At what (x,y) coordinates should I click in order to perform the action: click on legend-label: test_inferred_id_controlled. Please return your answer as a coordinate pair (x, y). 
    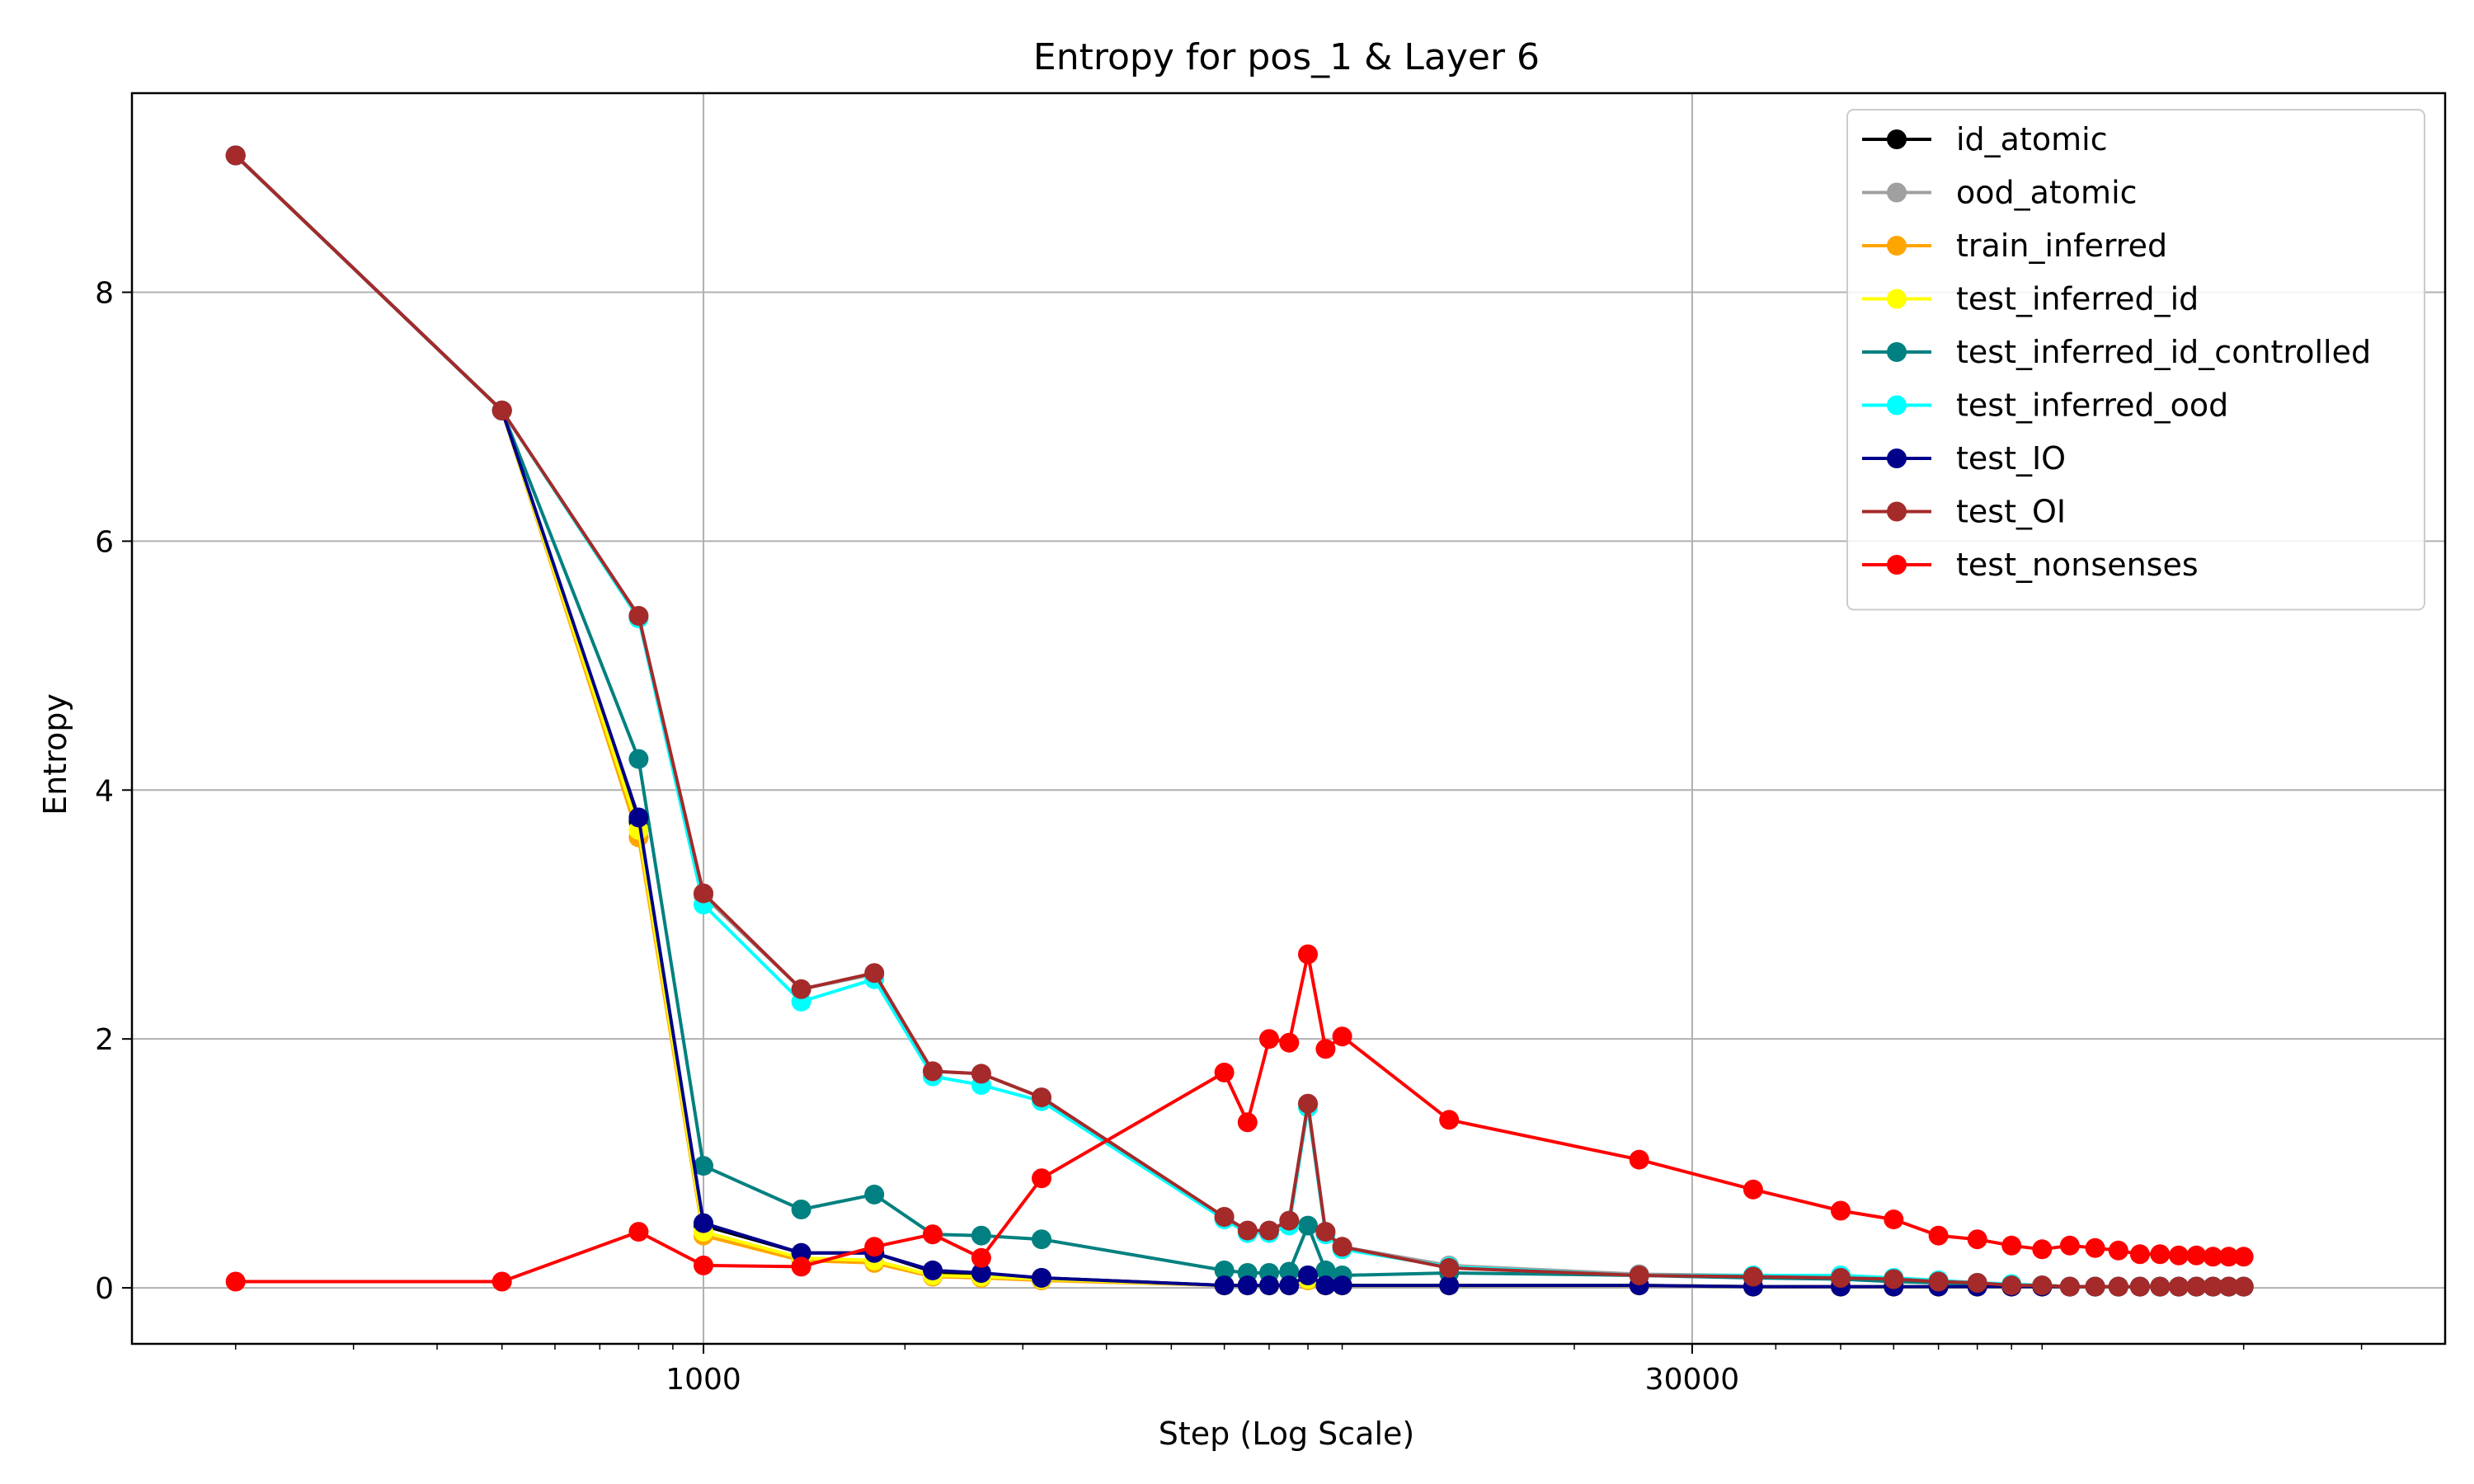
    Looking at the image, I should click on (2163, 352).